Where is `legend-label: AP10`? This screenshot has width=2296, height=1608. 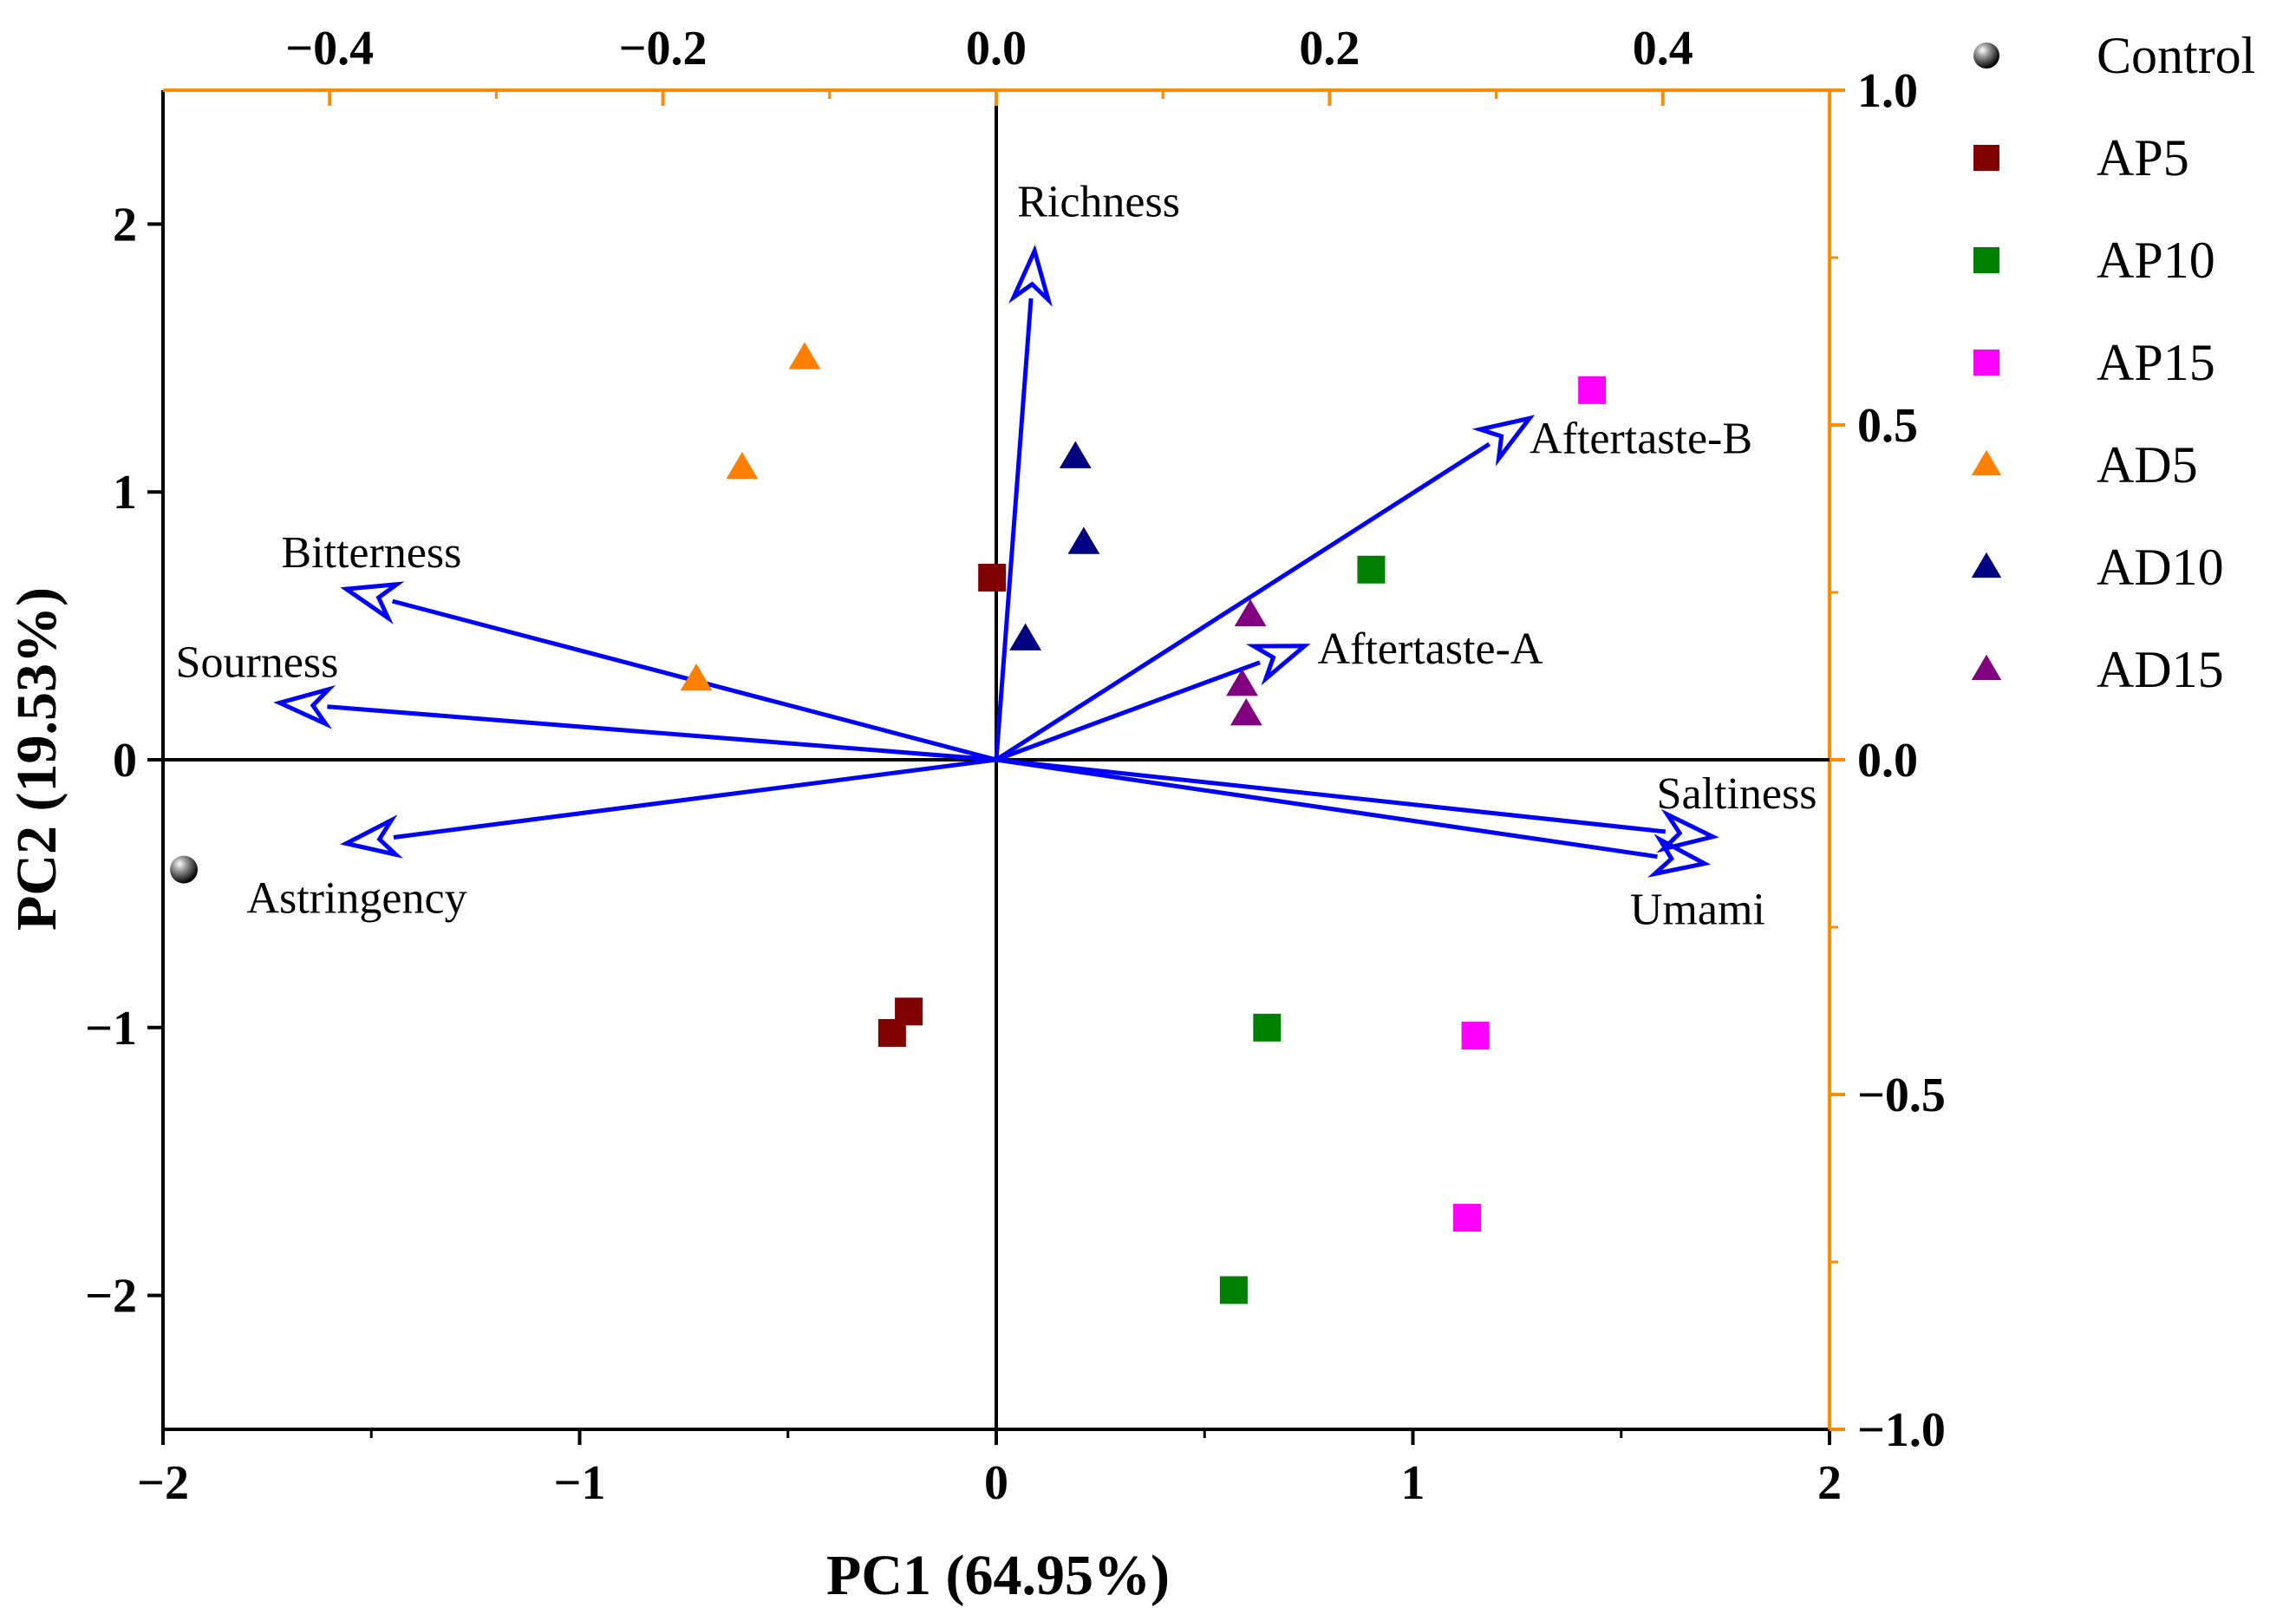
legend-label: AP10 is located at coordinates (2156, 260).